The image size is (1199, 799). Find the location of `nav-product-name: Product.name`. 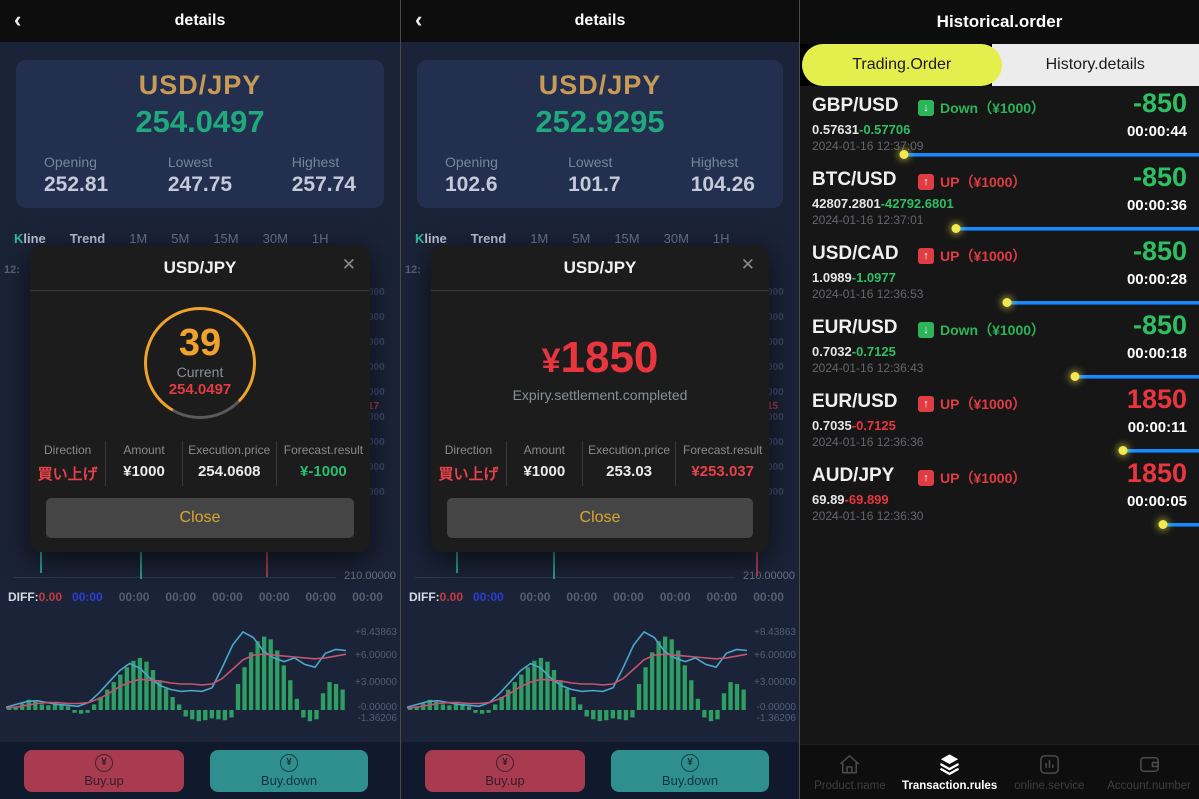

nav-product-name: Product.name is located at coordinates (850, 772).